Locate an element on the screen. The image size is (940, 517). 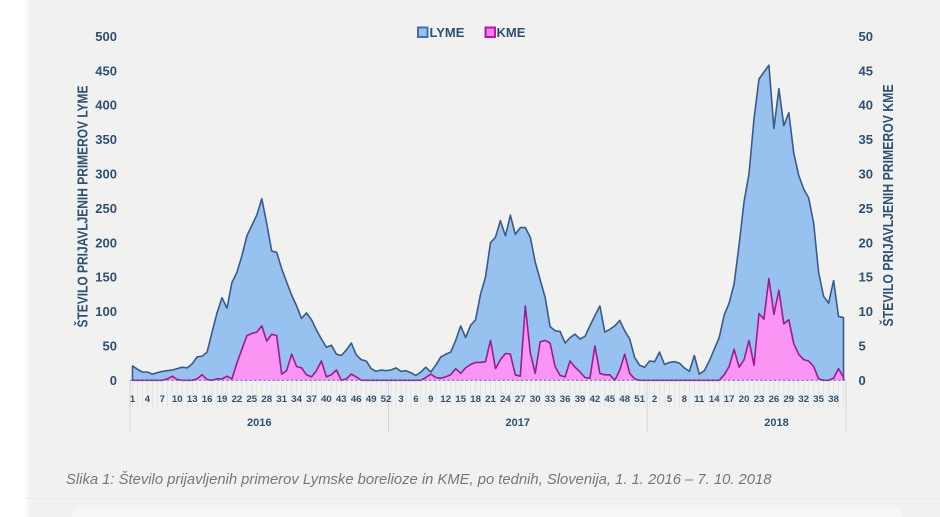
svg-text:ŠTEVILO PRIJAVLJENIH PRIMEROV: ŠTEVILO PRIJAVLJENIH PRIMEROV KME is located at coordinates (888, 206).